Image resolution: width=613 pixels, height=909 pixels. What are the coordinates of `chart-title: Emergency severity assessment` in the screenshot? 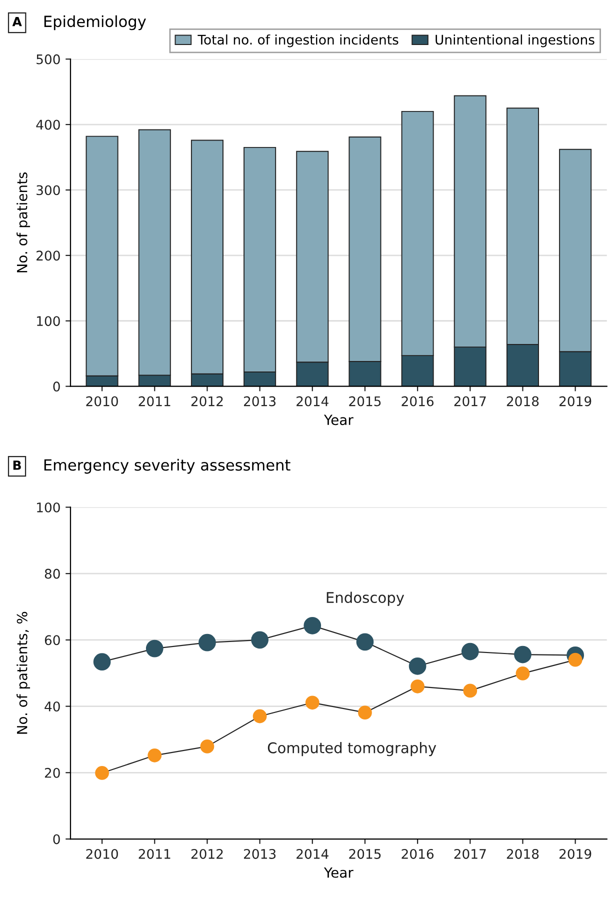 It's located at (167, 466).